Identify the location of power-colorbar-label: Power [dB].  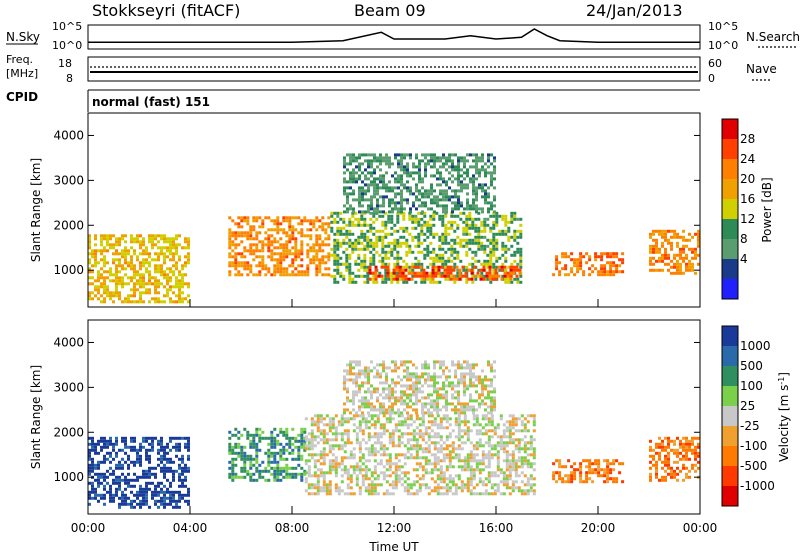
(767, 209).